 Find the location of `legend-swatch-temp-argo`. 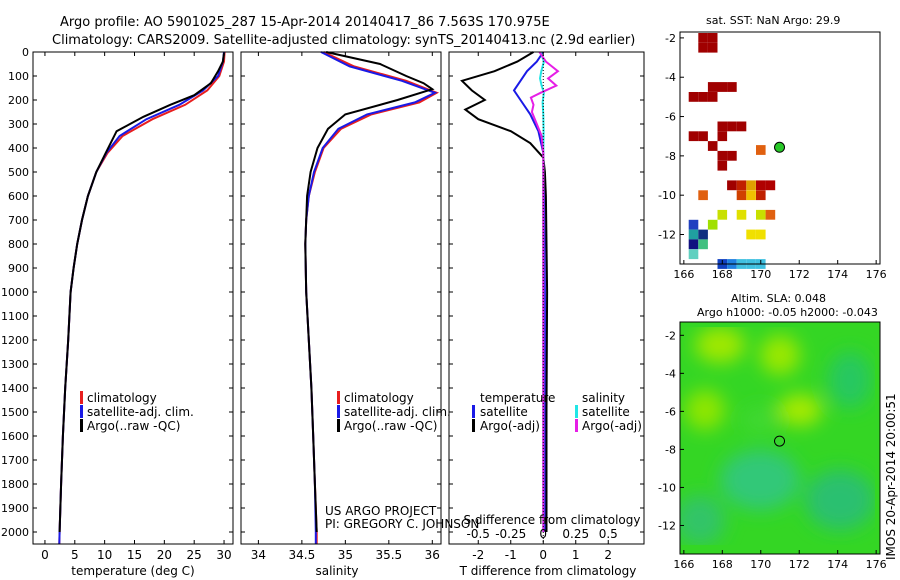

legend-swatch-temp-argo is located at coordinates (473, 425).